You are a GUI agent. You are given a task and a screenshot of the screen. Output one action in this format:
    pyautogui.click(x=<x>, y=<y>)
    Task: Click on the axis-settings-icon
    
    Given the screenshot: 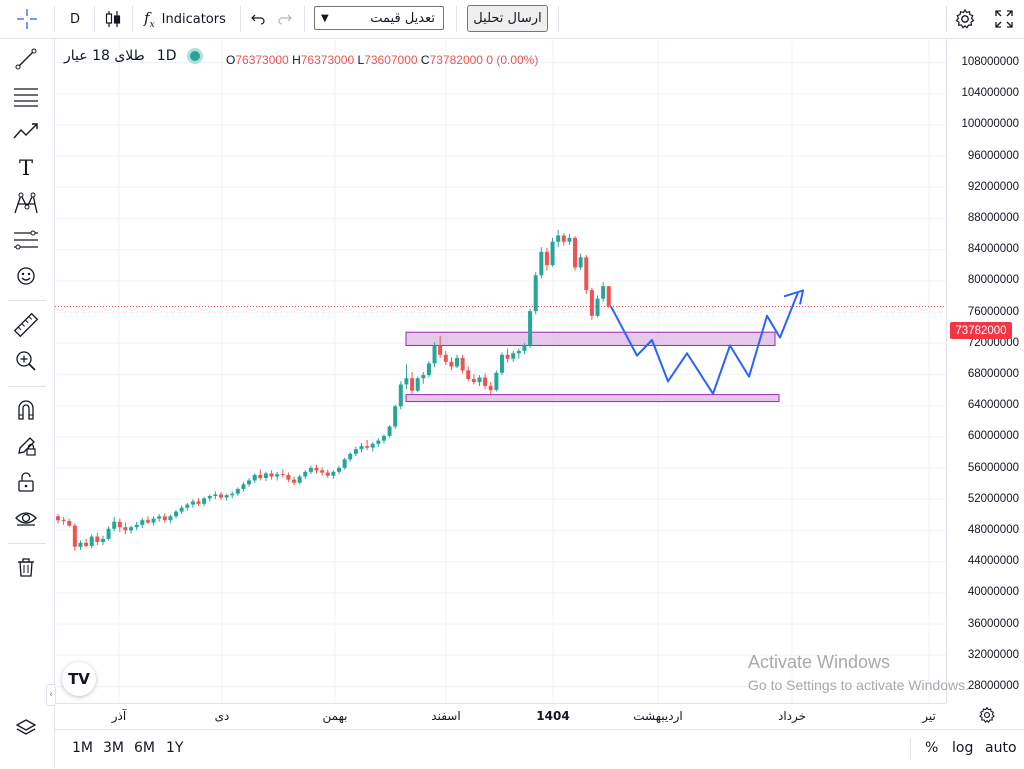 What is the action you would take?
    pyautogui.click(x=987, y=715)
    